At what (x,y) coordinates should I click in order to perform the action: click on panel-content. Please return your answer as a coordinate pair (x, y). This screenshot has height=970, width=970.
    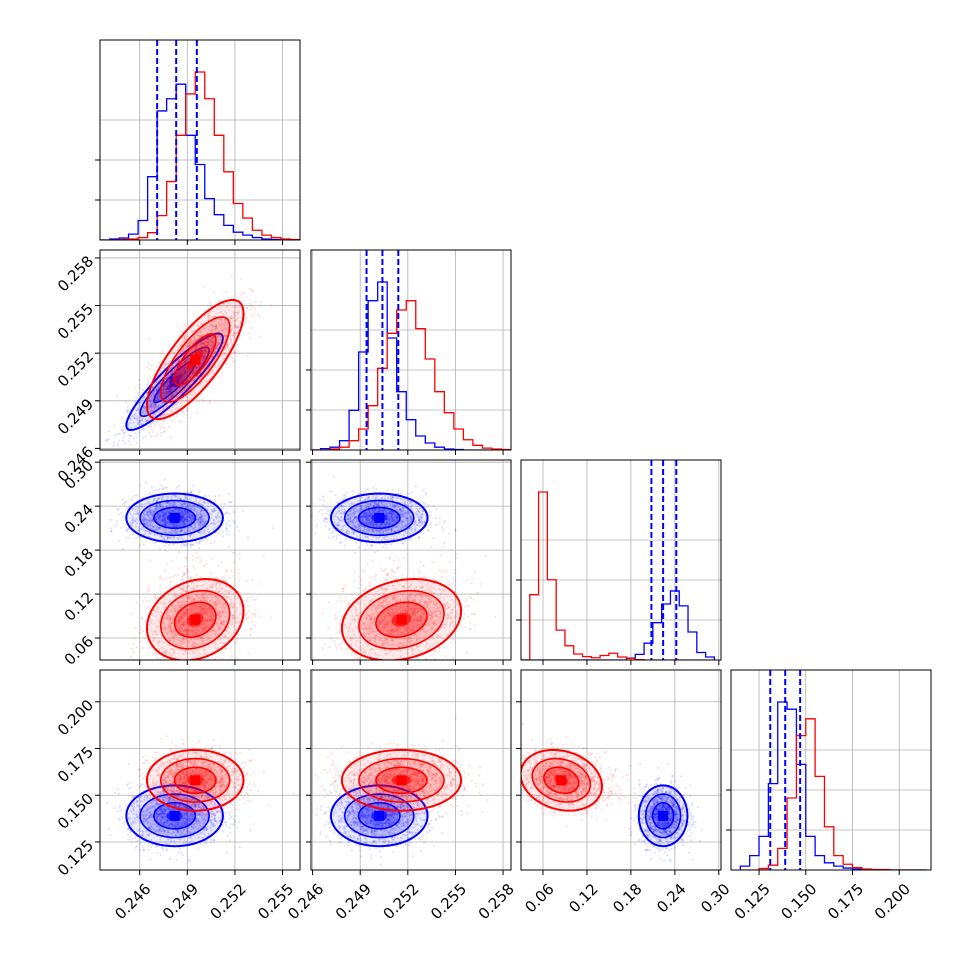
    Looking at the image, I should click on (831, 770).